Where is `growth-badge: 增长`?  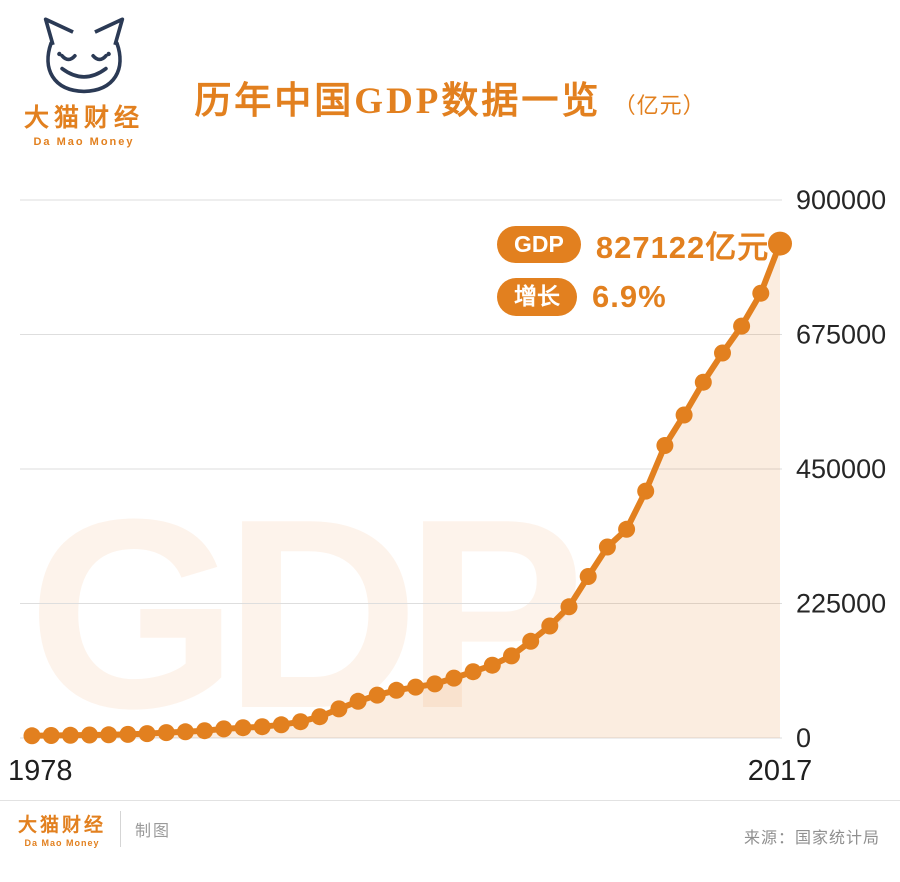
growth-badge: 增长 is located at coordinates (537, 297).